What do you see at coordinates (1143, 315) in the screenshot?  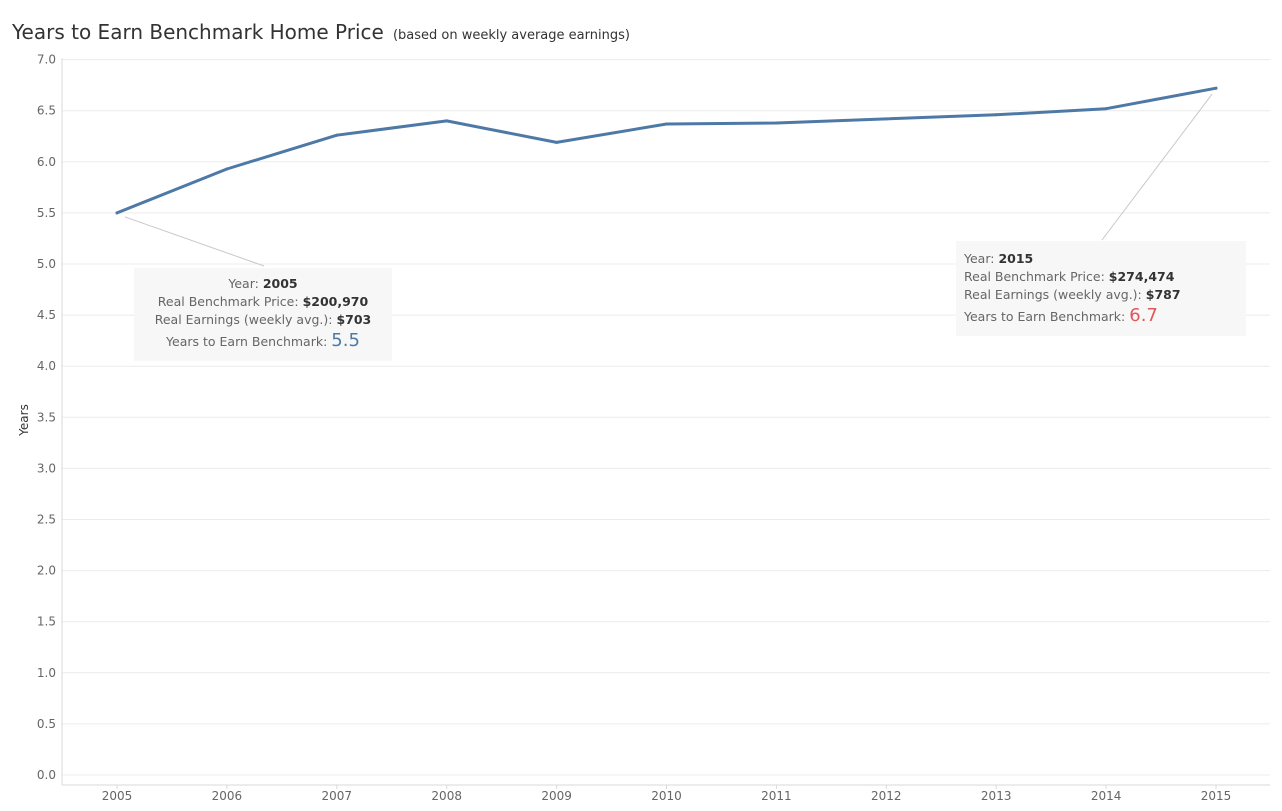 I see `annotation-years-value: 6.7` at bounding box center [1143, 315].